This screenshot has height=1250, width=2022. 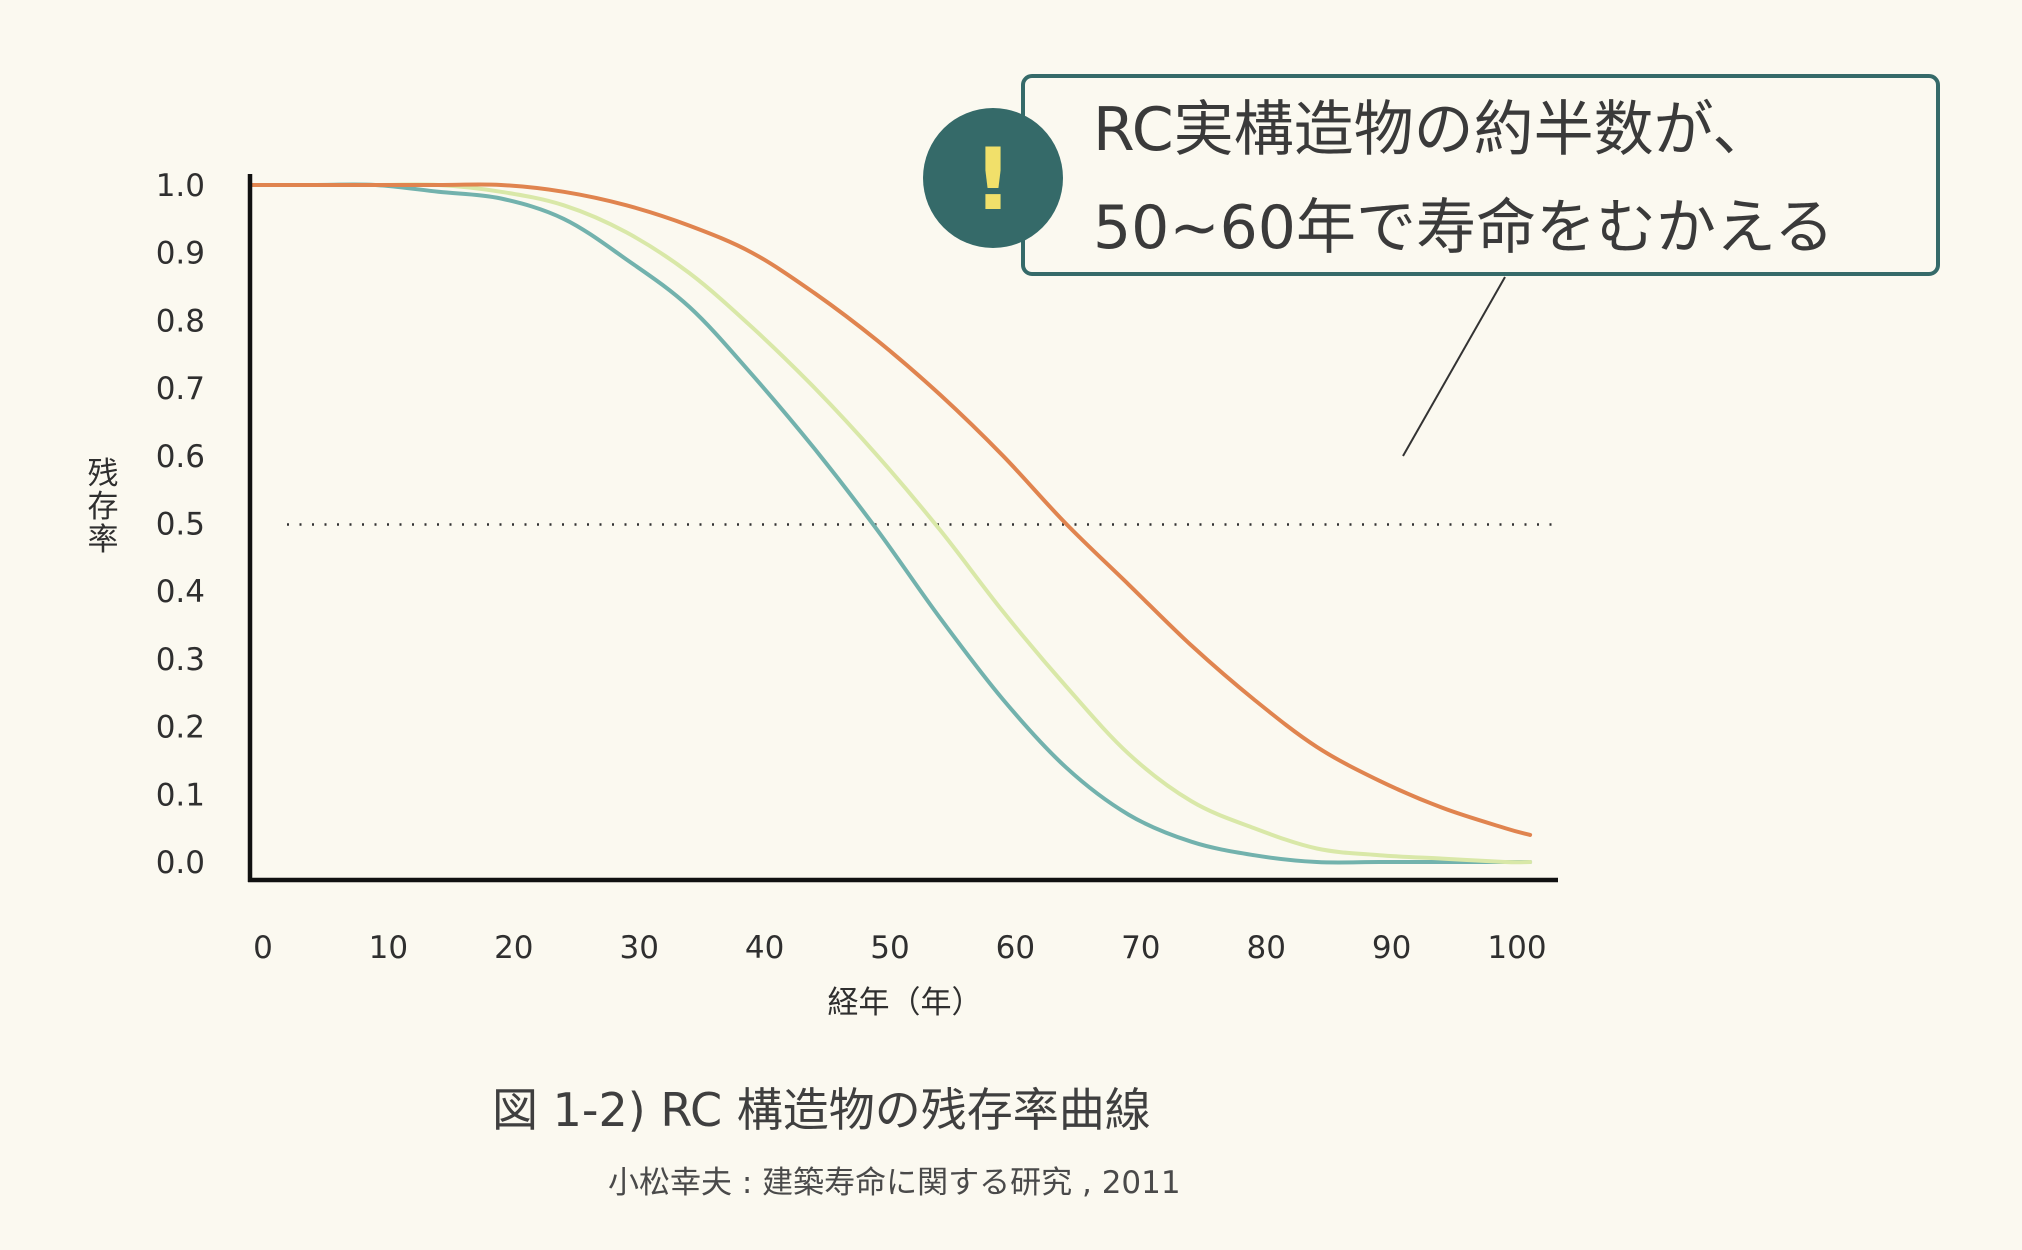 I want to click on y-tick-label: 0.6, so click(x=180, y=457).